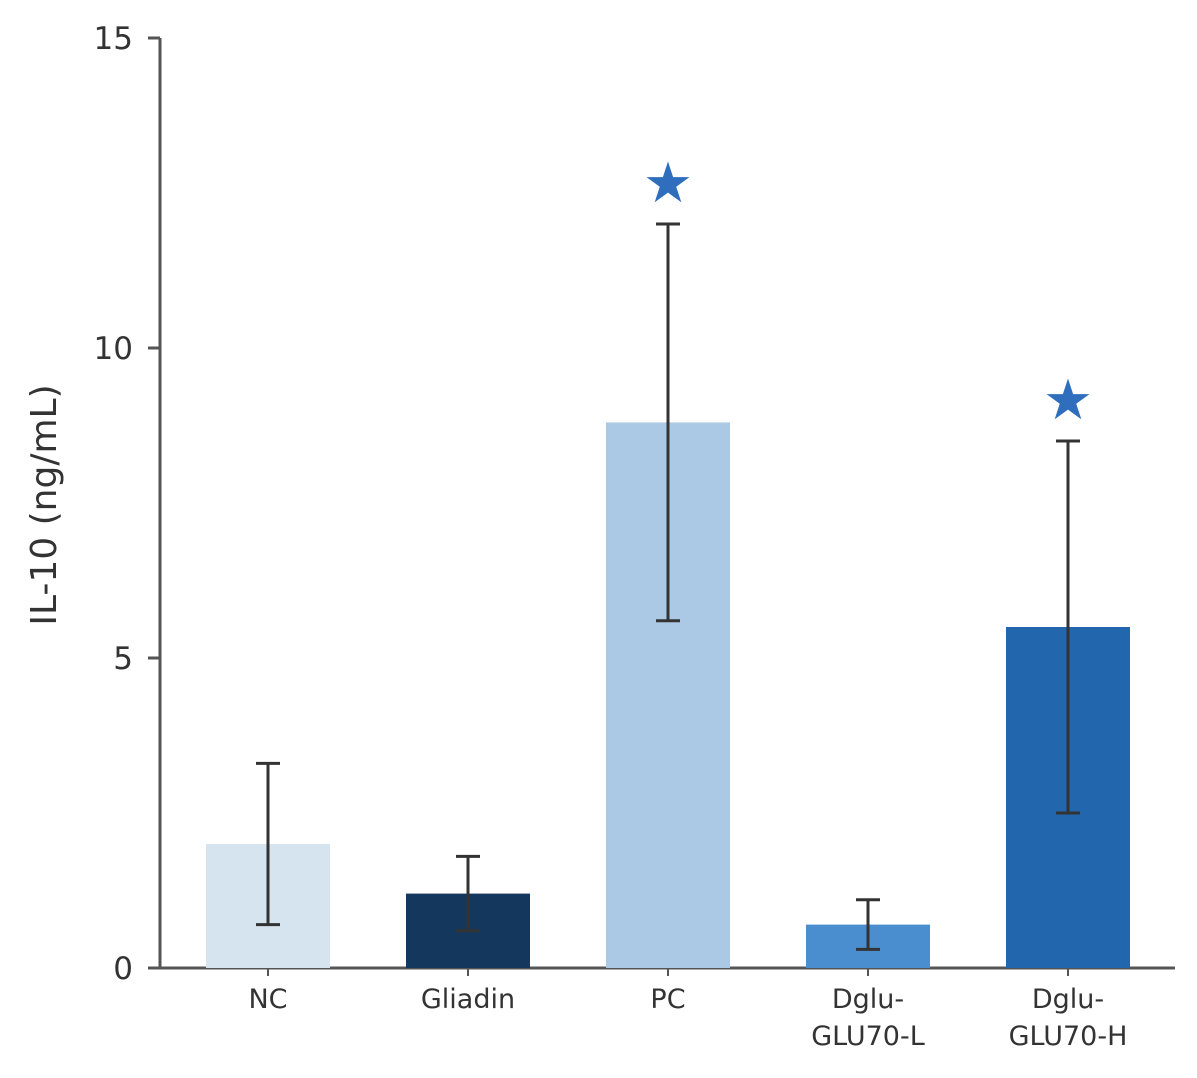 The height and width of the screenshot is (1078, 1197). I want to click on x-tick-labels: NC Gliadin PC Dglu- GLU70-L Dglu- GLU70-H, so click(687, 1018).